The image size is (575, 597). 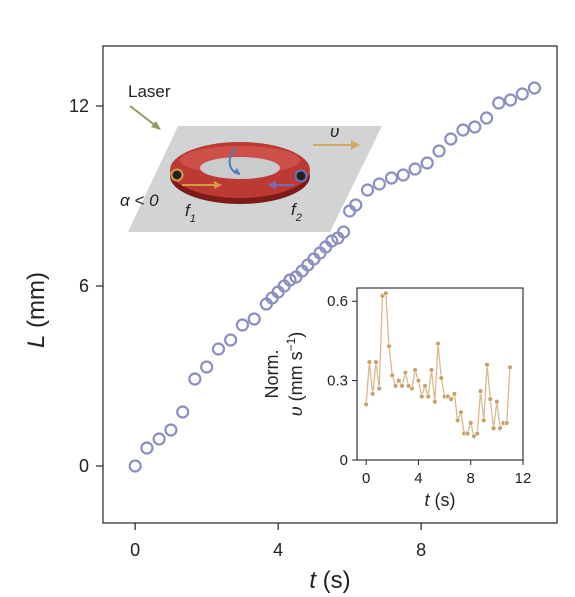 What do you see at coordinates (342, 381) in the screenshot?
I see `inset-y-axis: 0 0.3 0.6` at bounding box center [342, 381].